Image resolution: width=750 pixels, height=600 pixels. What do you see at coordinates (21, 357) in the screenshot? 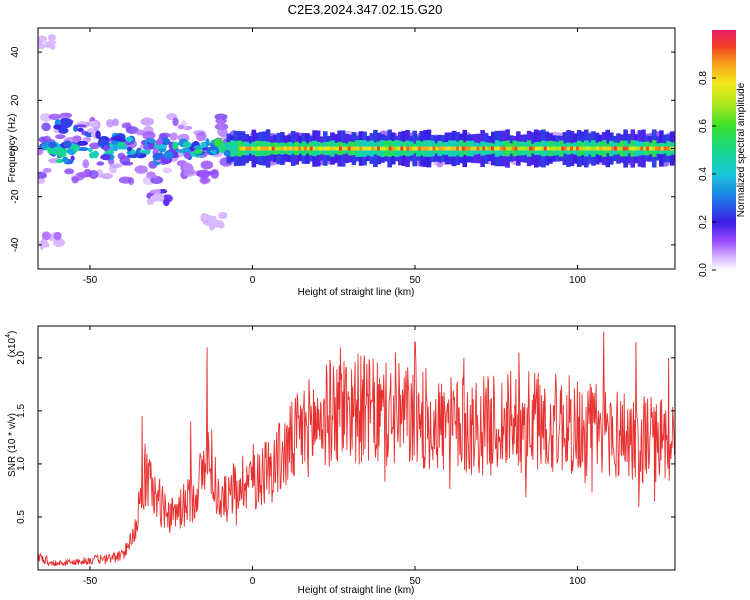
I see `snr-y-tick-label: 2.0` at bounding box center [21, 357].